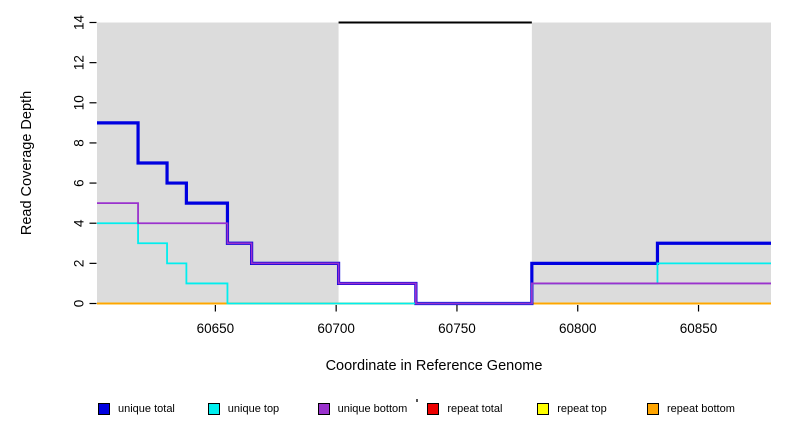 The width and height of the screenshot is (792, 432). What do you see at coordinates (434, 366) in the screenshot?
I see `x-axis-title: Coordinate in Reference Genome` at bounding box center [434, 366].